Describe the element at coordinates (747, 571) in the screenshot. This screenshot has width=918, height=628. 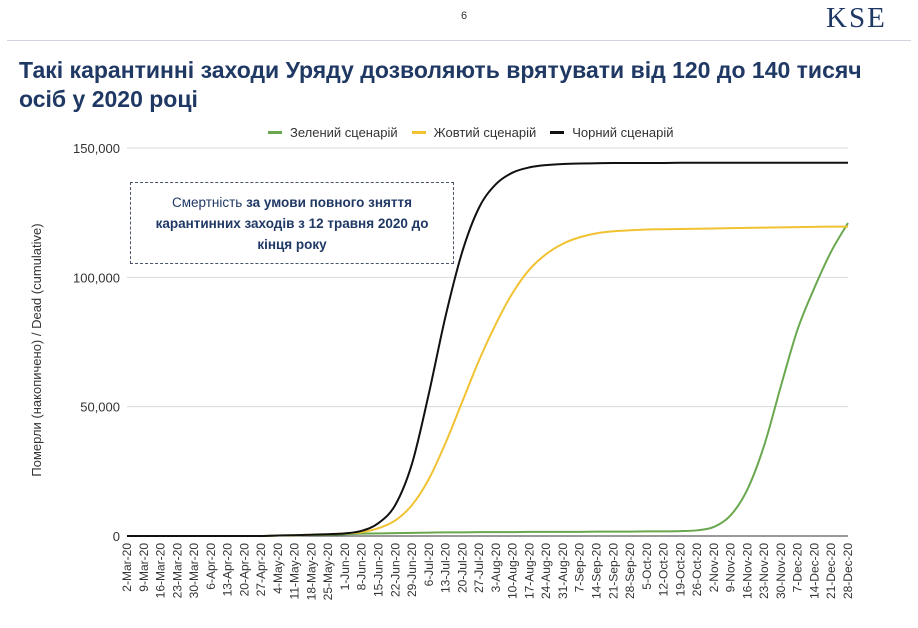
I see `x-tick-label: 16-Nov-20` at that location.